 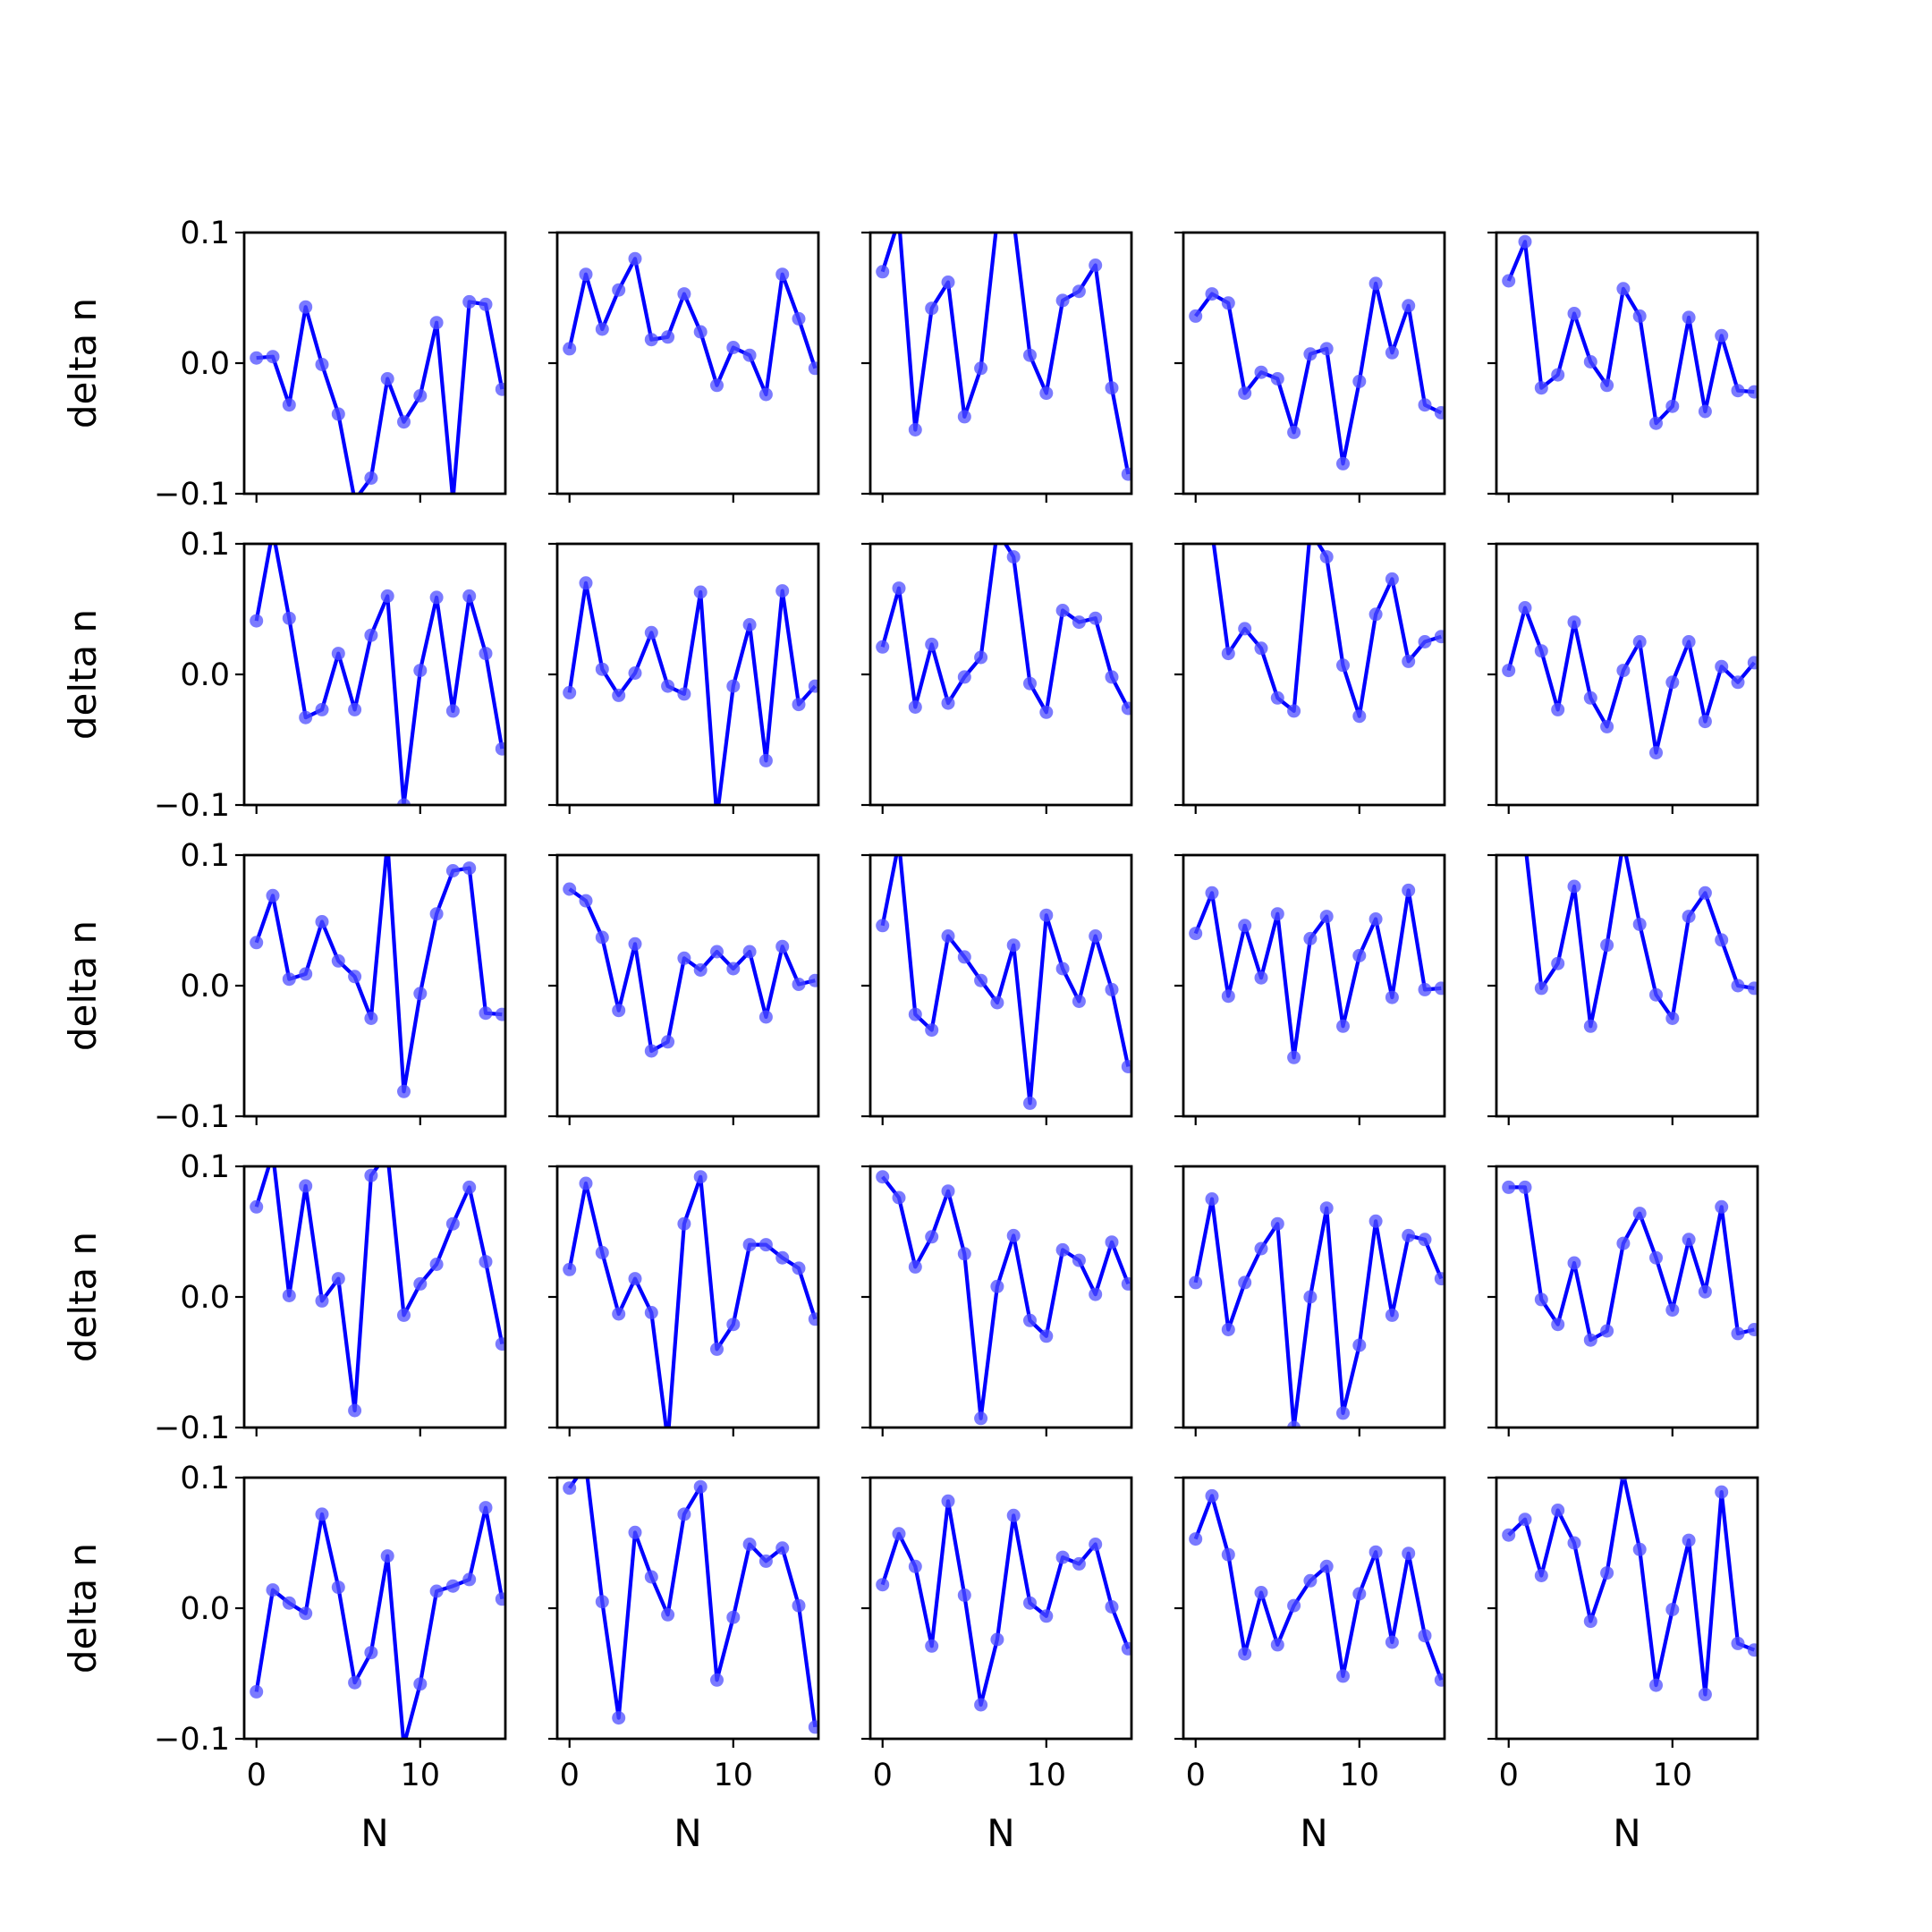 What do you see at coordinates (1623, 678) in the screenshot?
I see `subplot-r2-c5` at bounding box center [1623, 678].